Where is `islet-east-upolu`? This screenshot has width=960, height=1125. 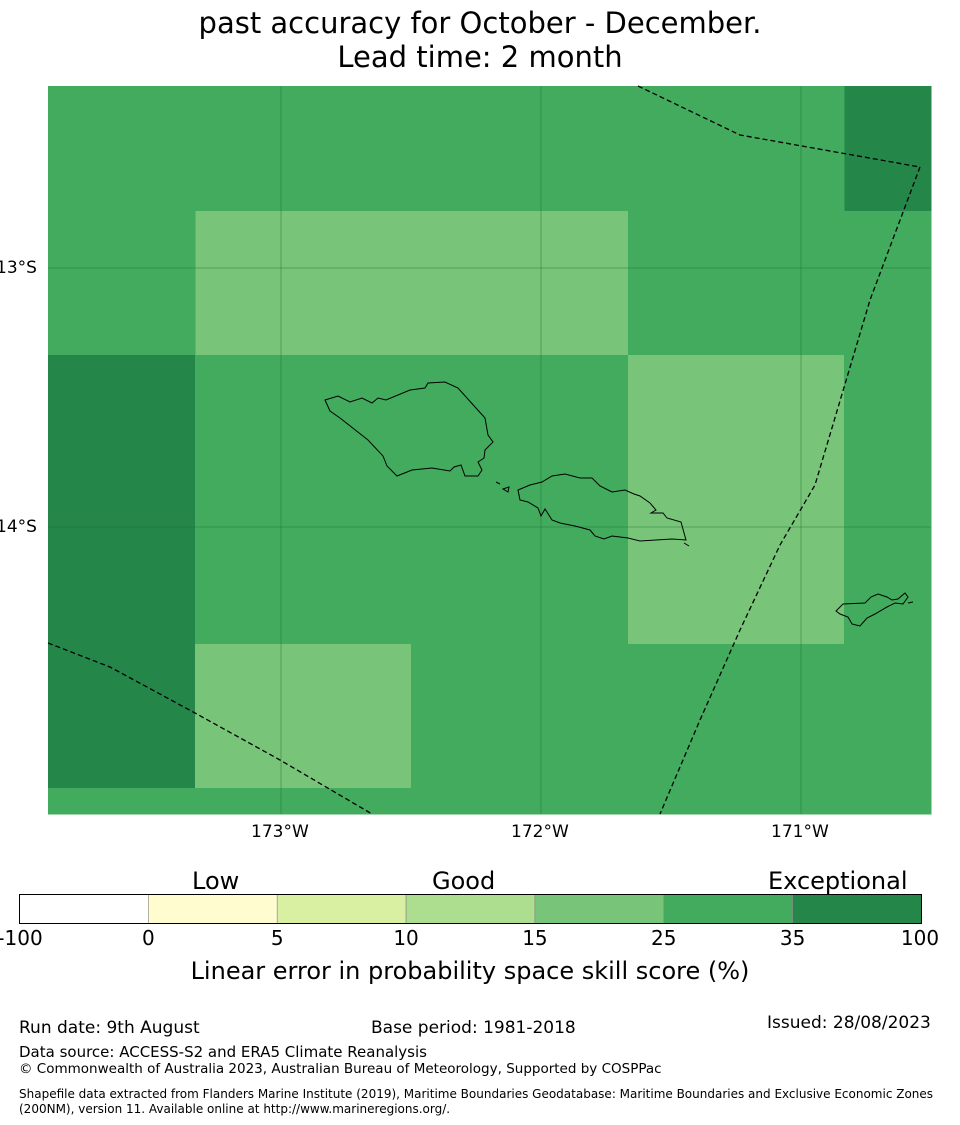 islet-east-upolu is located at coordinates (686, 544).